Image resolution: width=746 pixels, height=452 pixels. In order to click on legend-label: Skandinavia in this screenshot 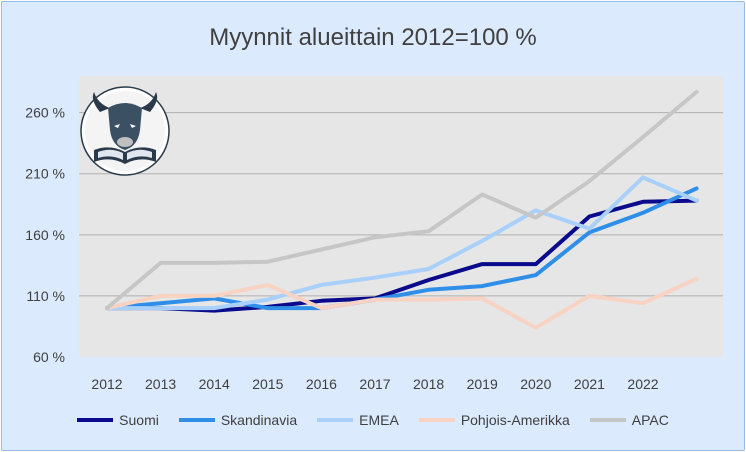, I will do `click(259, 420)`.